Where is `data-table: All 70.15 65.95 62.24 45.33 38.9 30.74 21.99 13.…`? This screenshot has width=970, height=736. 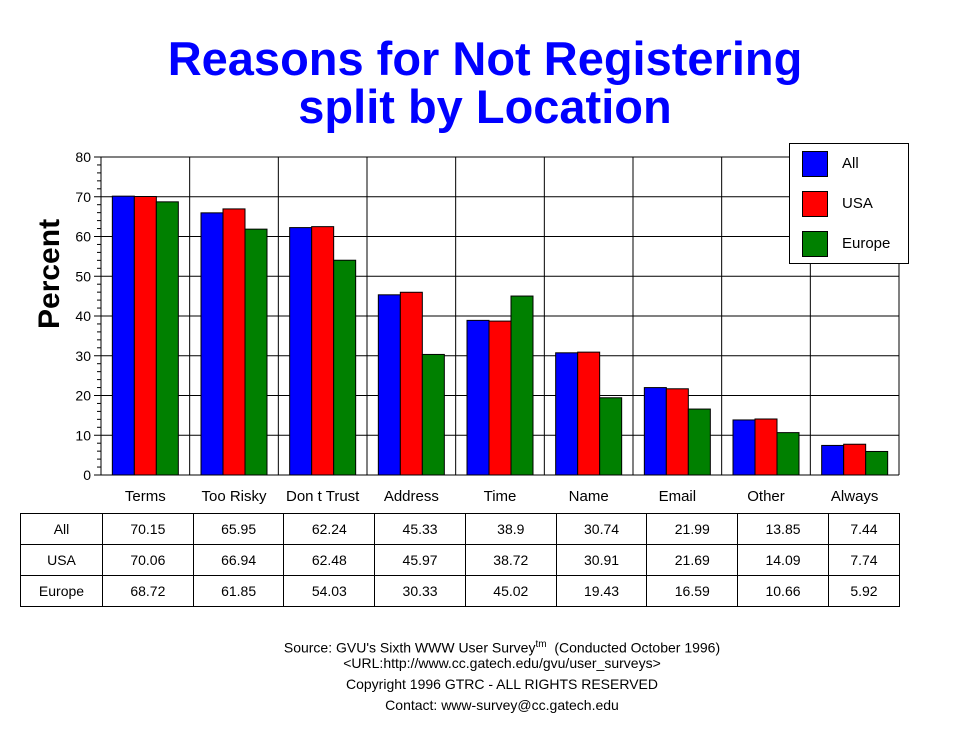
data-table: All 70.15 65.95 62.24 45.33 38.9 30.74 21.99 13.… is located at coordinates (460, 560).